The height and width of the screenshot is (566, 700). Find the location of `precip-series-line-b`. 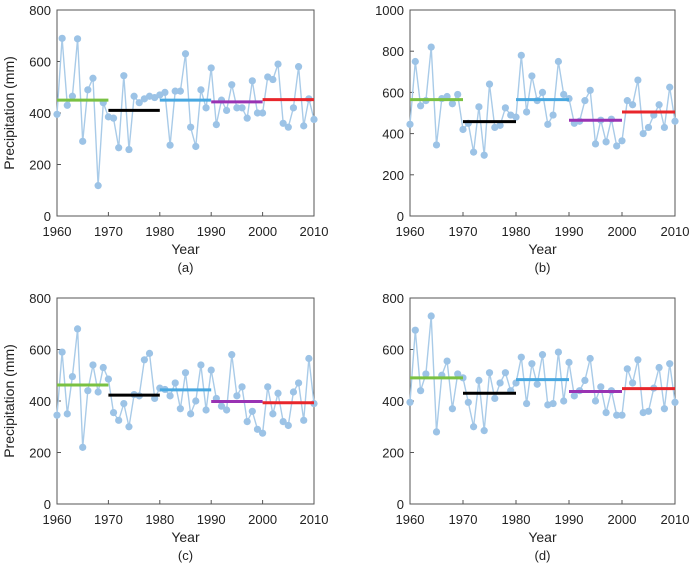

precip-series-line-b is located at coordinates (542, 101).